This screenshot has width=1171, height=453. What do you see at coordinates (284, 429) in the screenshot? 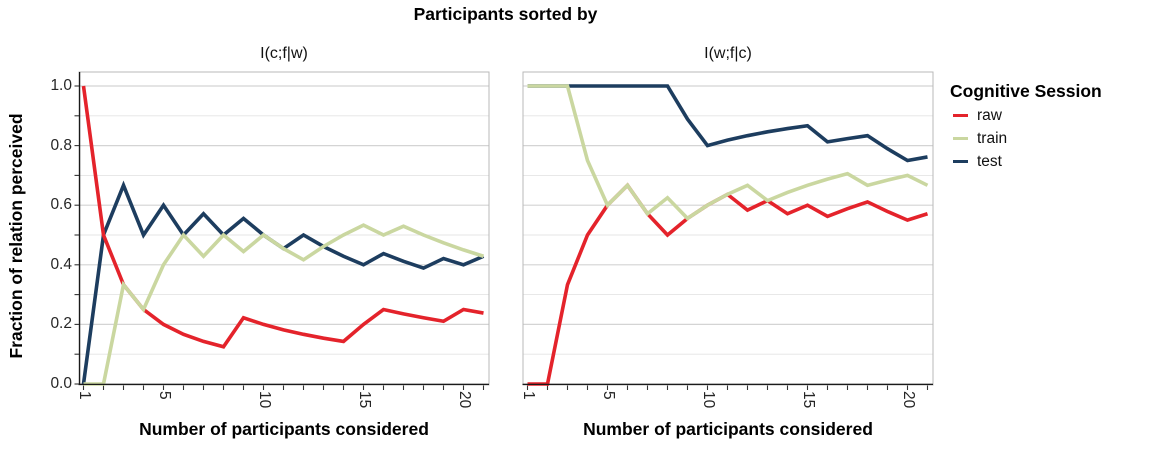
I see `x-axis-title-left: Number of participants considered` at bounding box center [284, 429].